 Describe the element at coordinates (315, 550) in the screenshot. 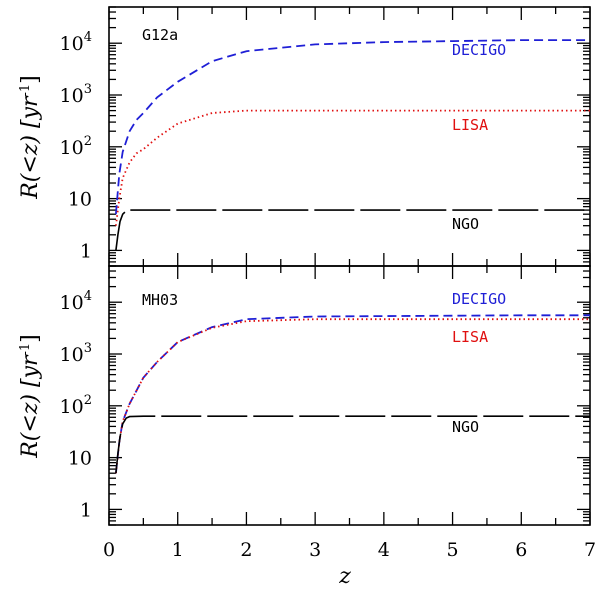

I see `x-tick-label: 3` at that location.